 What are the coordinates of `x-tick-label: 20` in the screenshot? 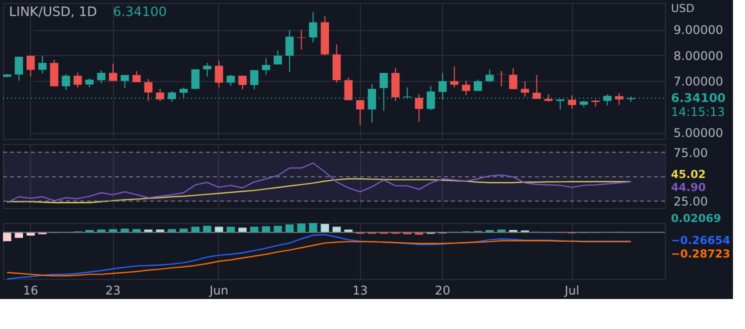 It's located at (442, 291).